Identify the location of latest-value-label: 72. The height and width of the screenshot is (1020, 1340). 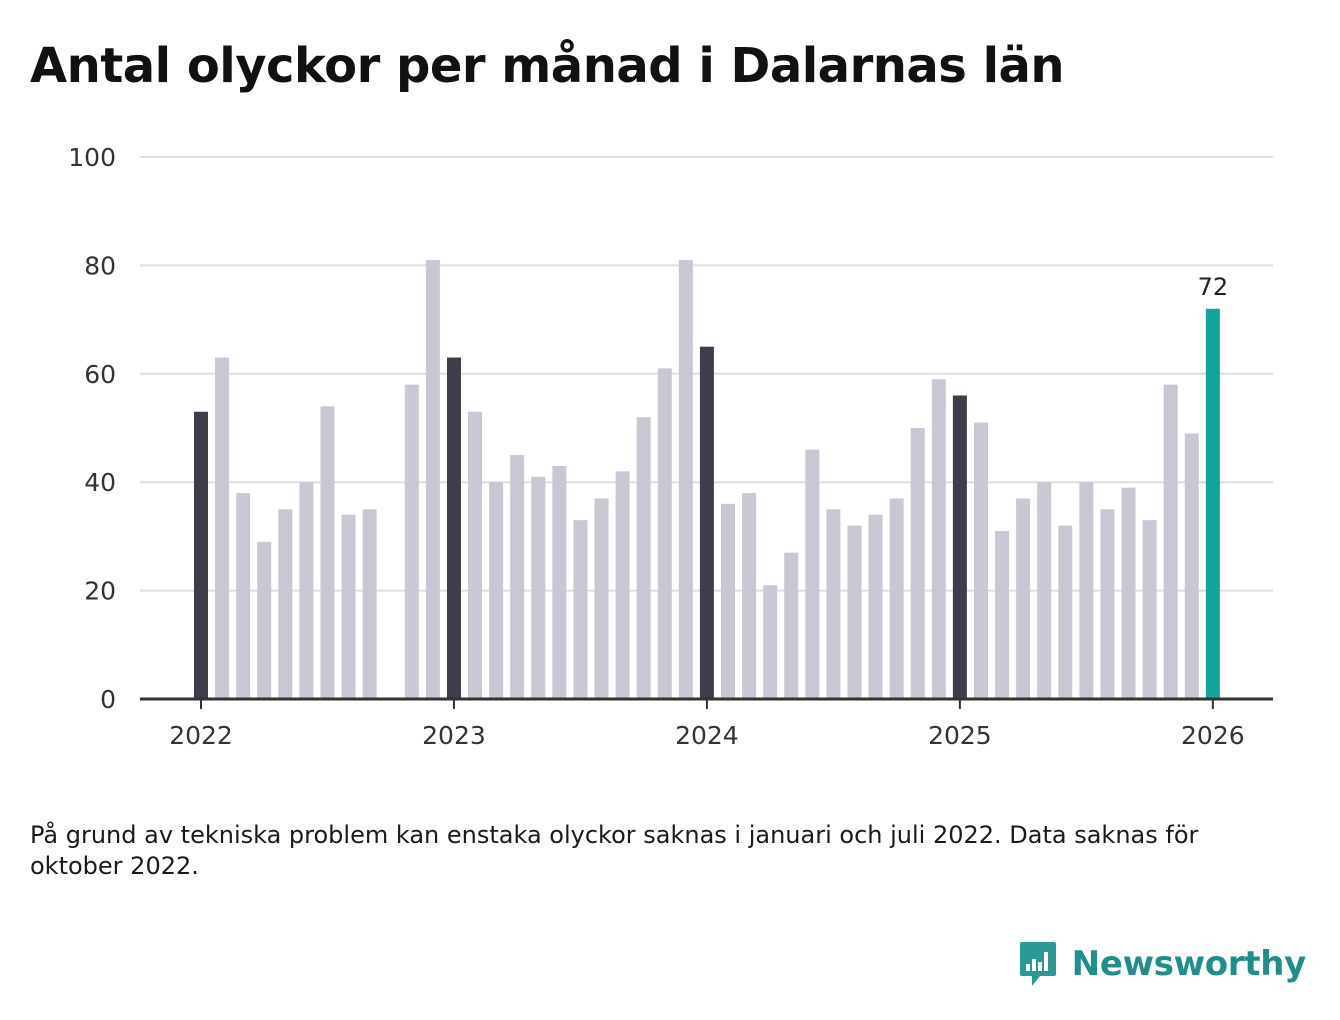
(1213, 287).